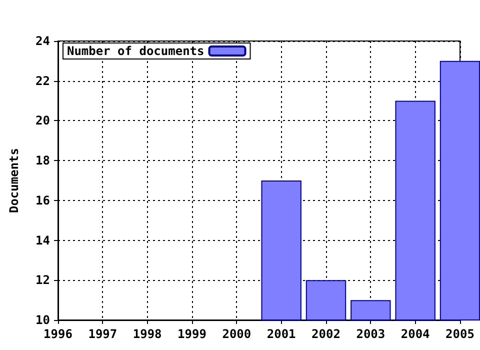 The height and width of the screenshot is (350, 480). What do you see at coordinates (43, 41) in the screenshot?
I see `y-tick-label: 24` at bounding box center [43, 41].